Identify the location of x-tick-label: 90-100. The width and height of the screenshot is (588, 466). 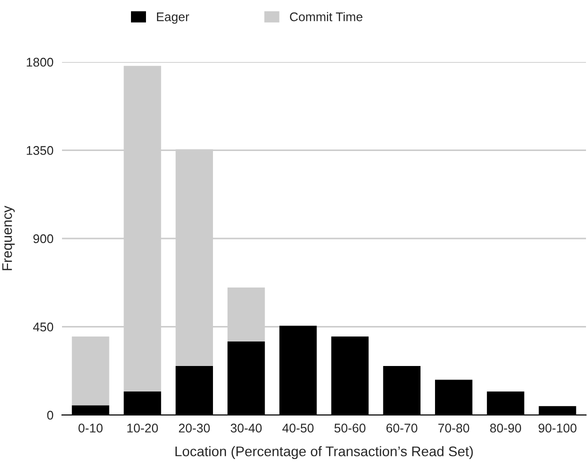
(557, 428).